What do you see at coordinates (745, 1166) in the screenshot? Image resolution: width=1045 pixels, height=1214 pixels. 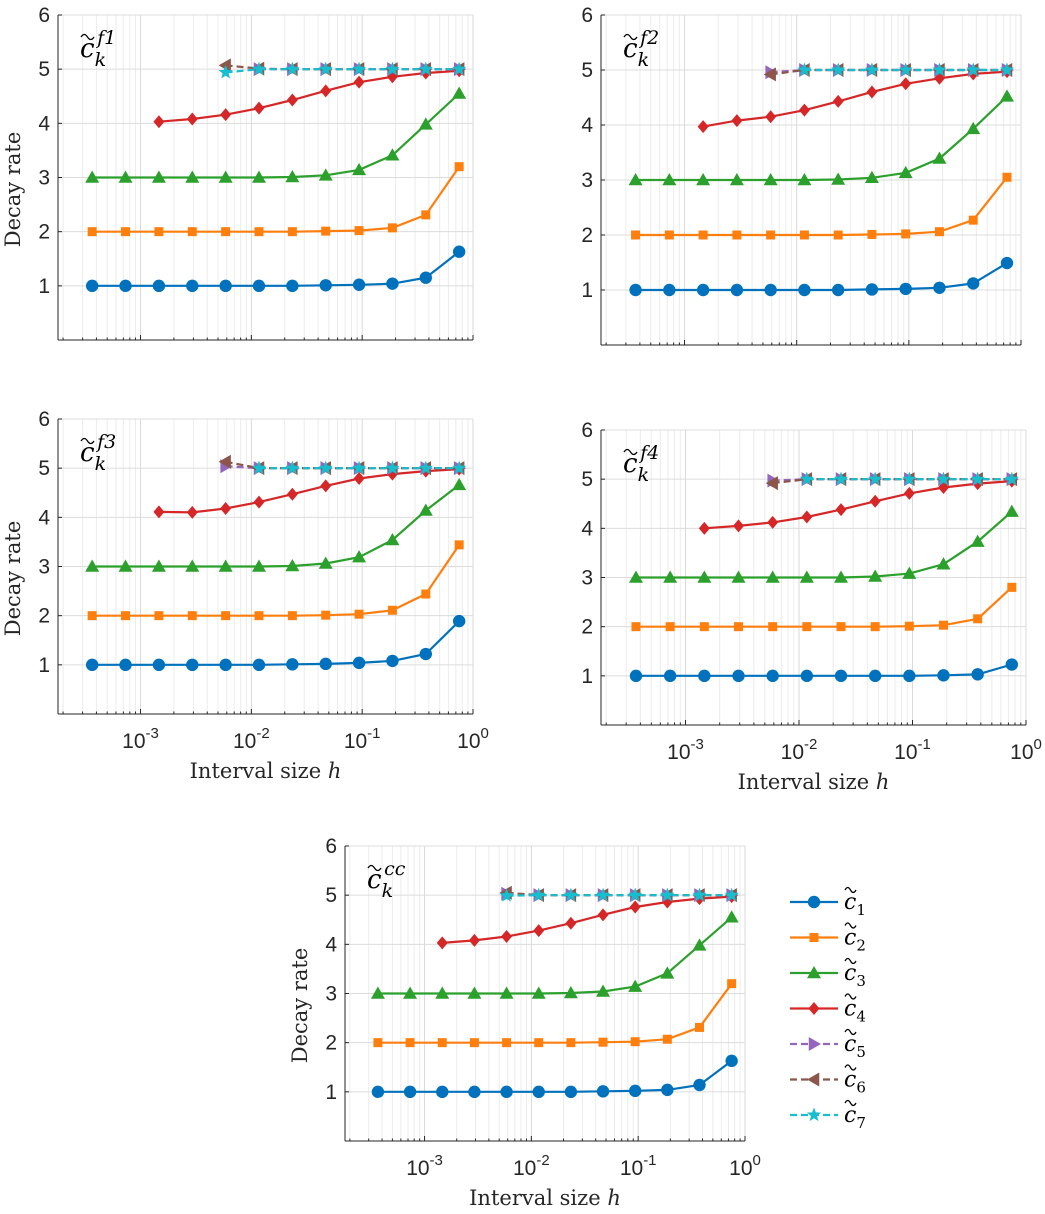 I see `x-tick-label: 100` at bounding box center [745, 1166].